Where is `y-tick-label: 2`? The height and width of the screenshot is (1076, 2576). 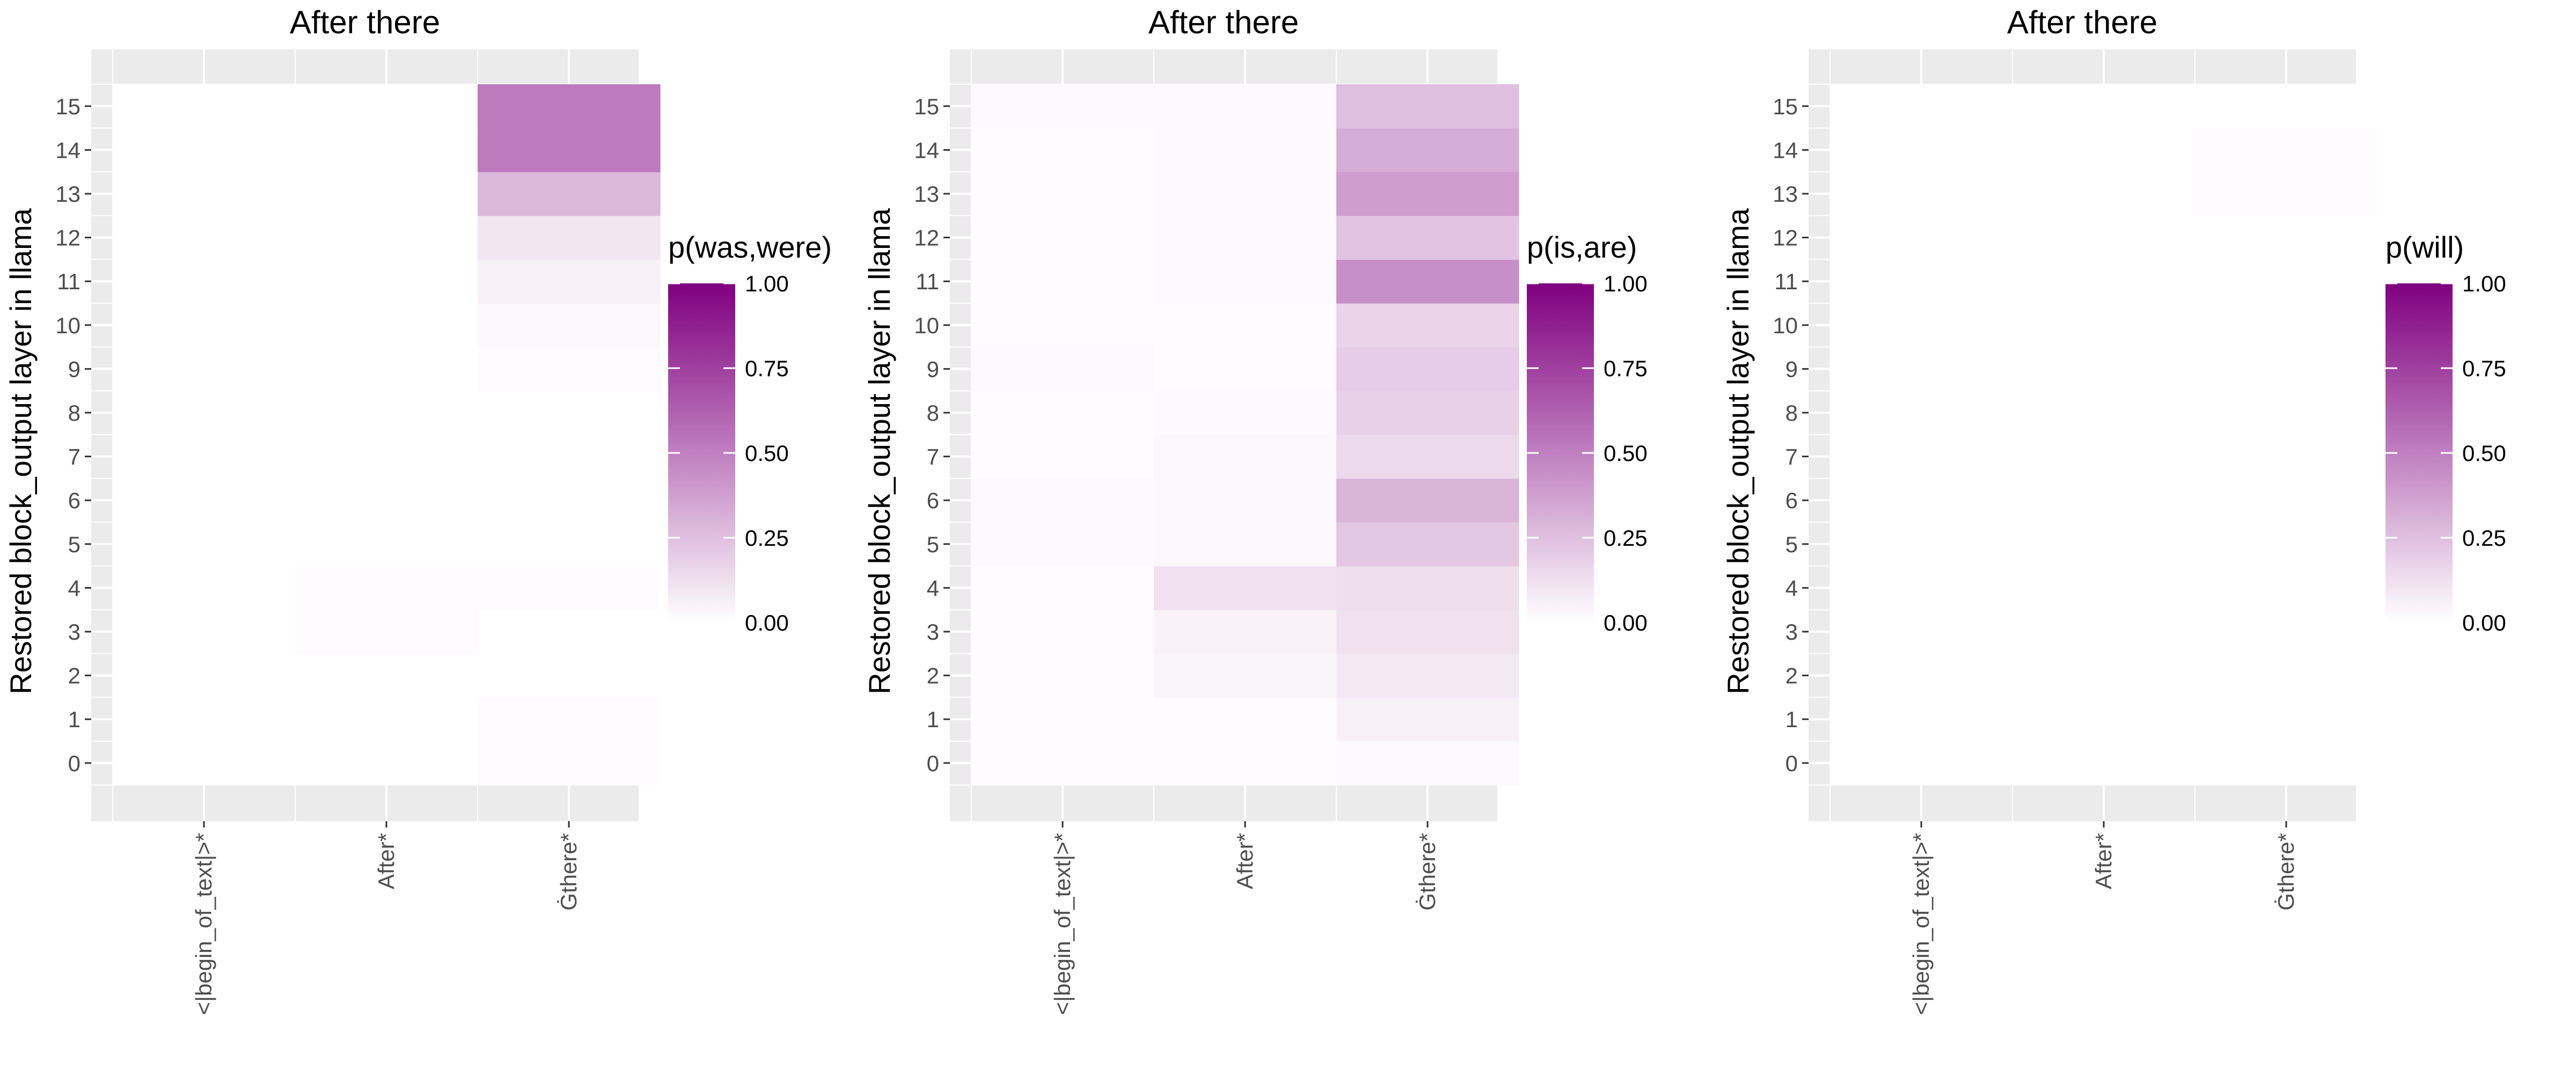 y-tick-label: 2 is located at coordinates (933, 676).